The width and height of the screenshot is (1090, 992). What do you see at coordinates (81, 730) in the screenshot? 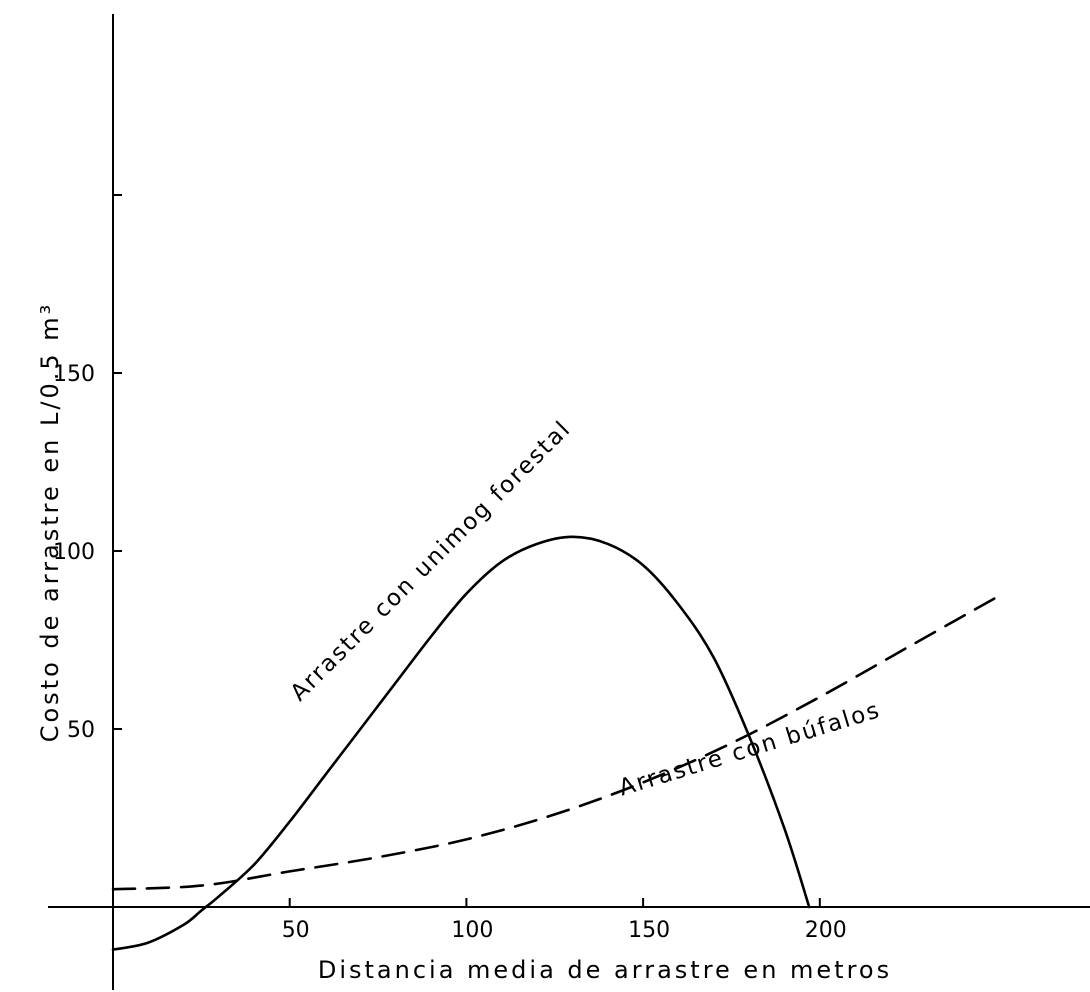
I see `y-tick-label: 50` at bounding box center [81, 730].